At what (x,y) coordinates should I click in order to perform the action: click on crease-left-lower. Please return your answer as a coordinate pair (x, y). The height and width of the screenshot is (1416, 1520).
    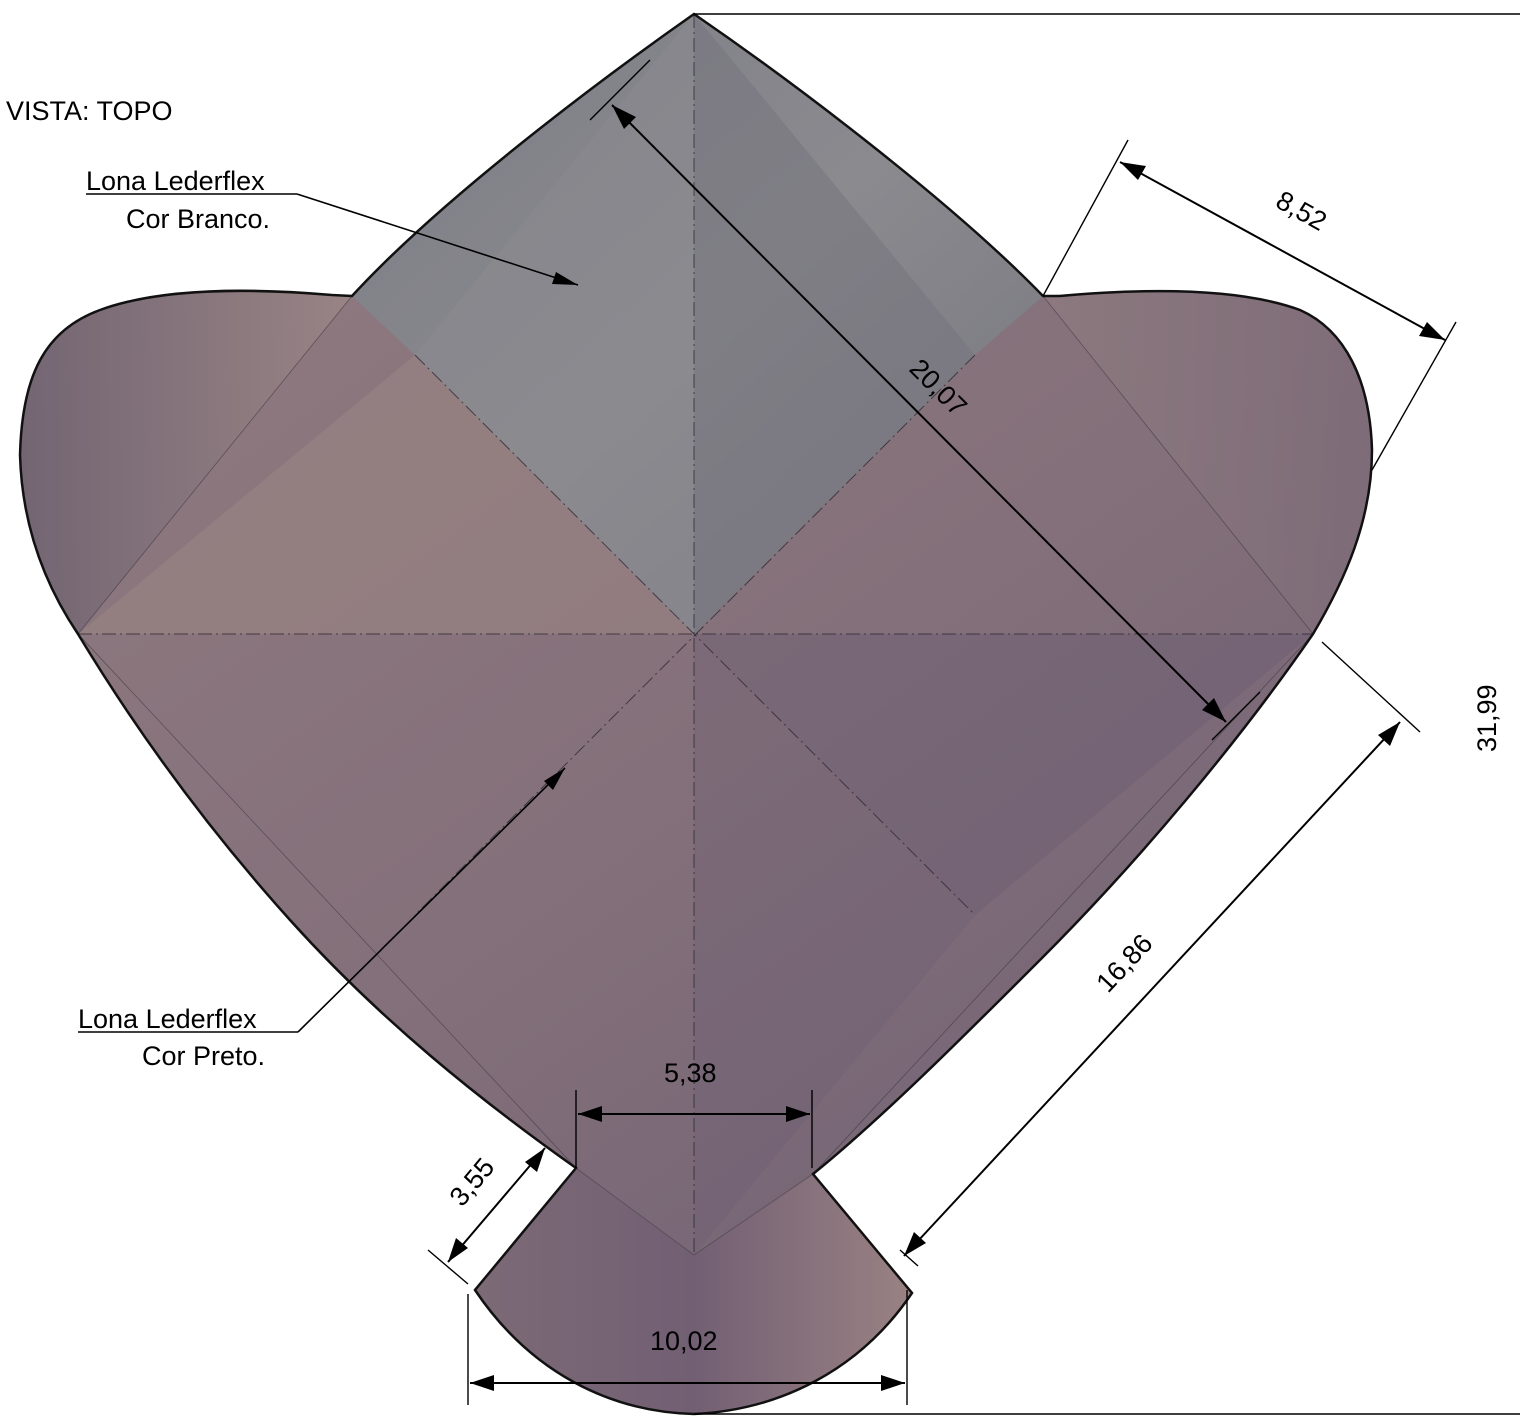
    Looking at the image, I should click on (327, 901).